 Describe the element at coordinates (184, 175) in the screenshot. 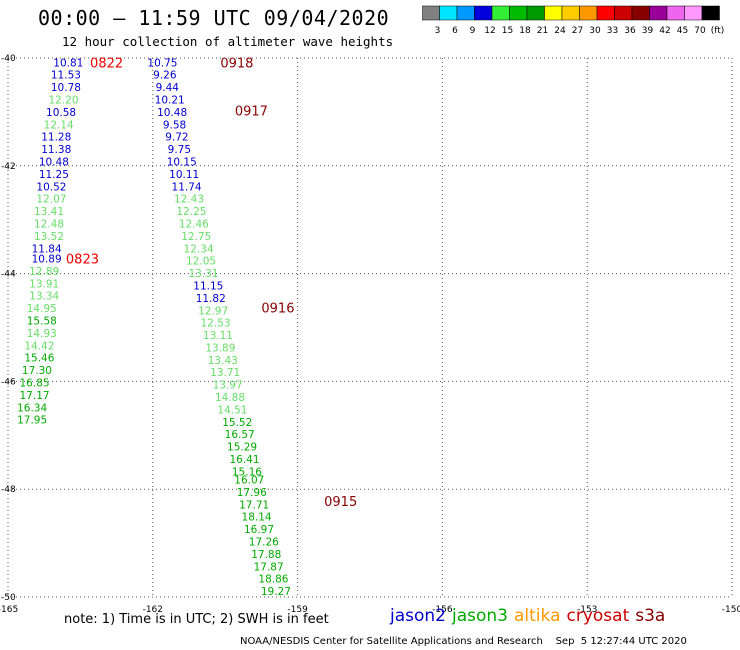

I see `wave-height-label: 10.11` at that location.